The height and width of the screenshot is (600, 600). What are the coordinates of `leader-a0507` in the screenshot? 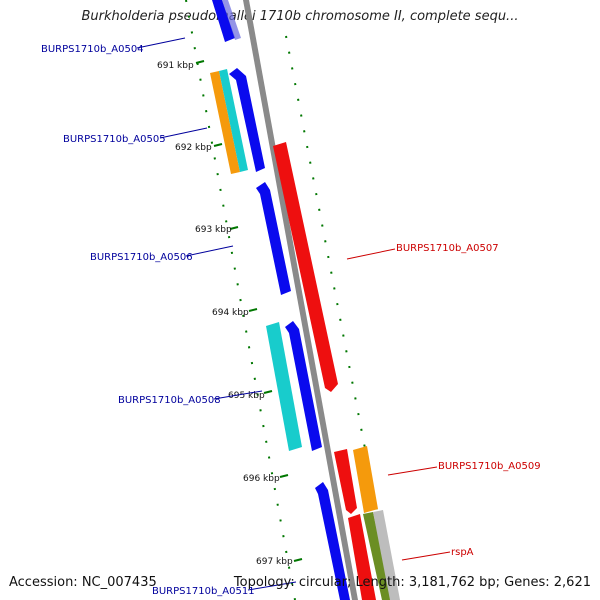 It's located at (371, 254).